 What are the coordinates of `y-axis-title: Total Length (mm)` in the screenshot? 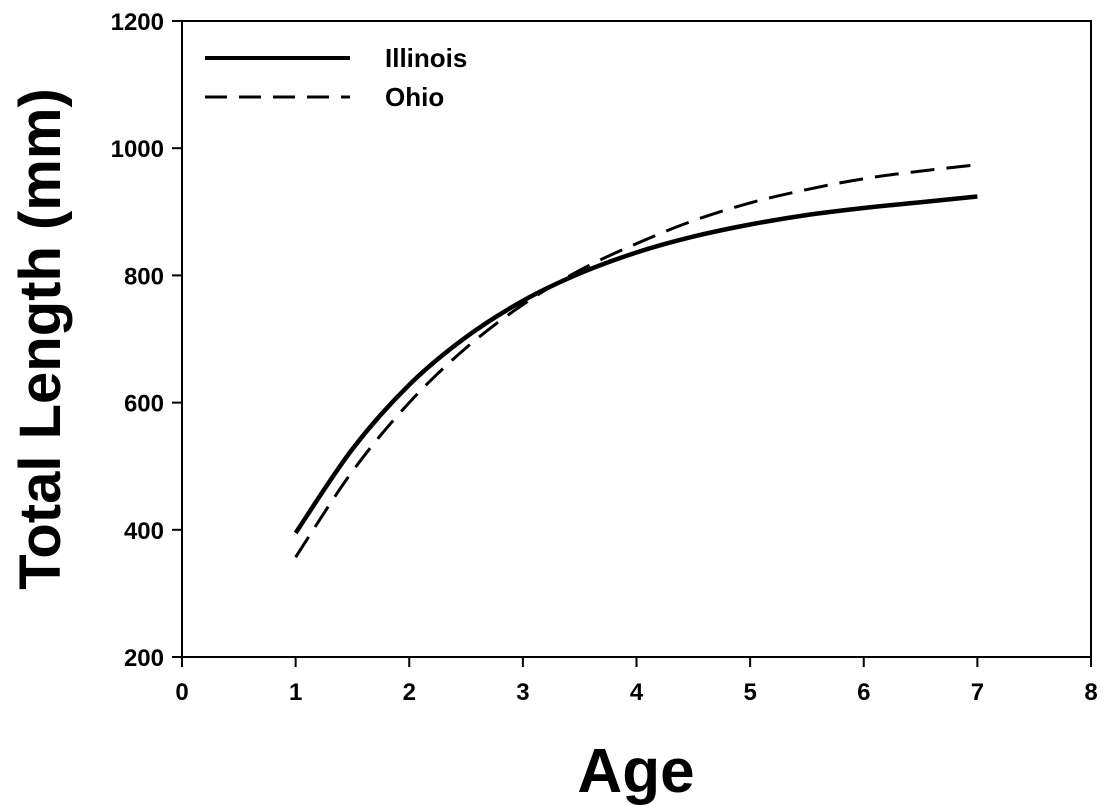 It's located at (40, 339).